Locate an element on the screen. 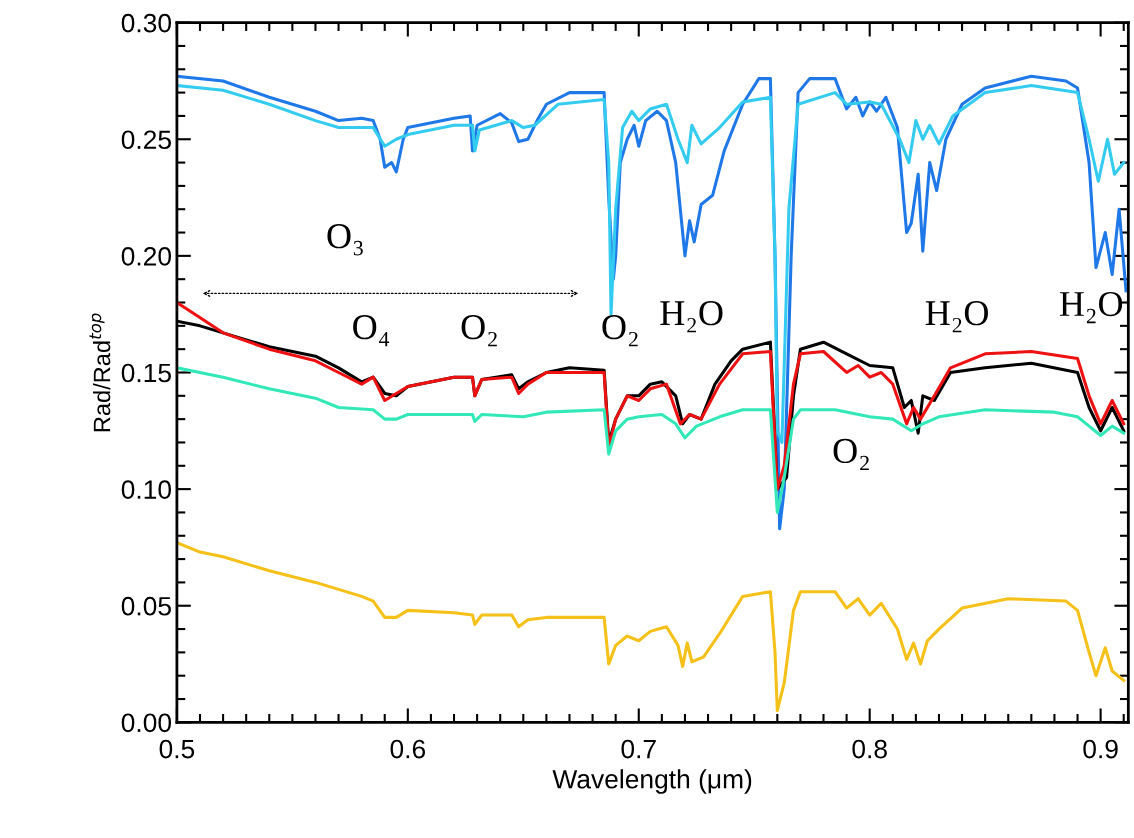  y-axis-title: Rad/Rad$^{top}$ is located at coordinates (100, 372).